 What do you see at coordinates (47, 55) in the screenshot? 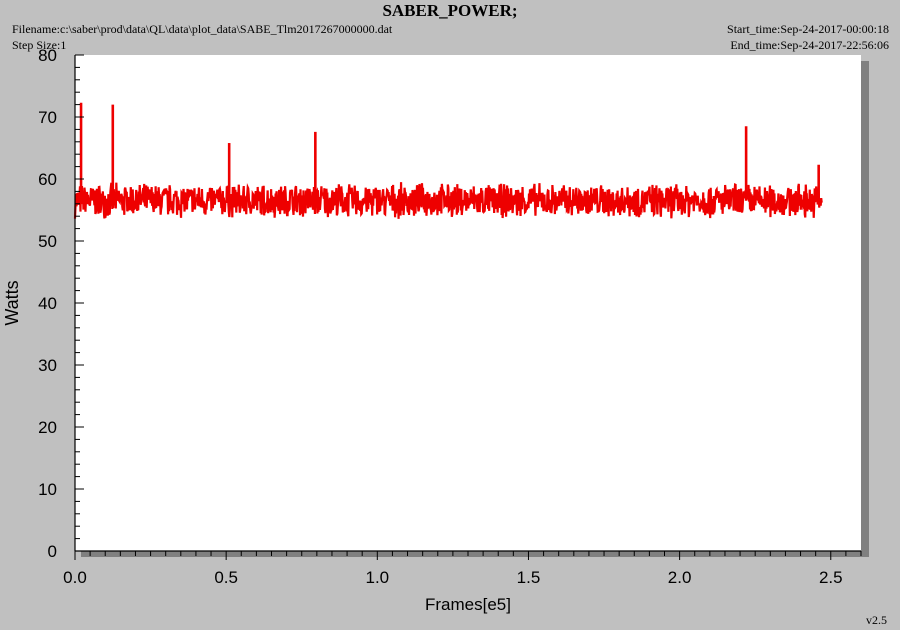
I see `y-tick-label: 80` at bounding box center [47, 55].